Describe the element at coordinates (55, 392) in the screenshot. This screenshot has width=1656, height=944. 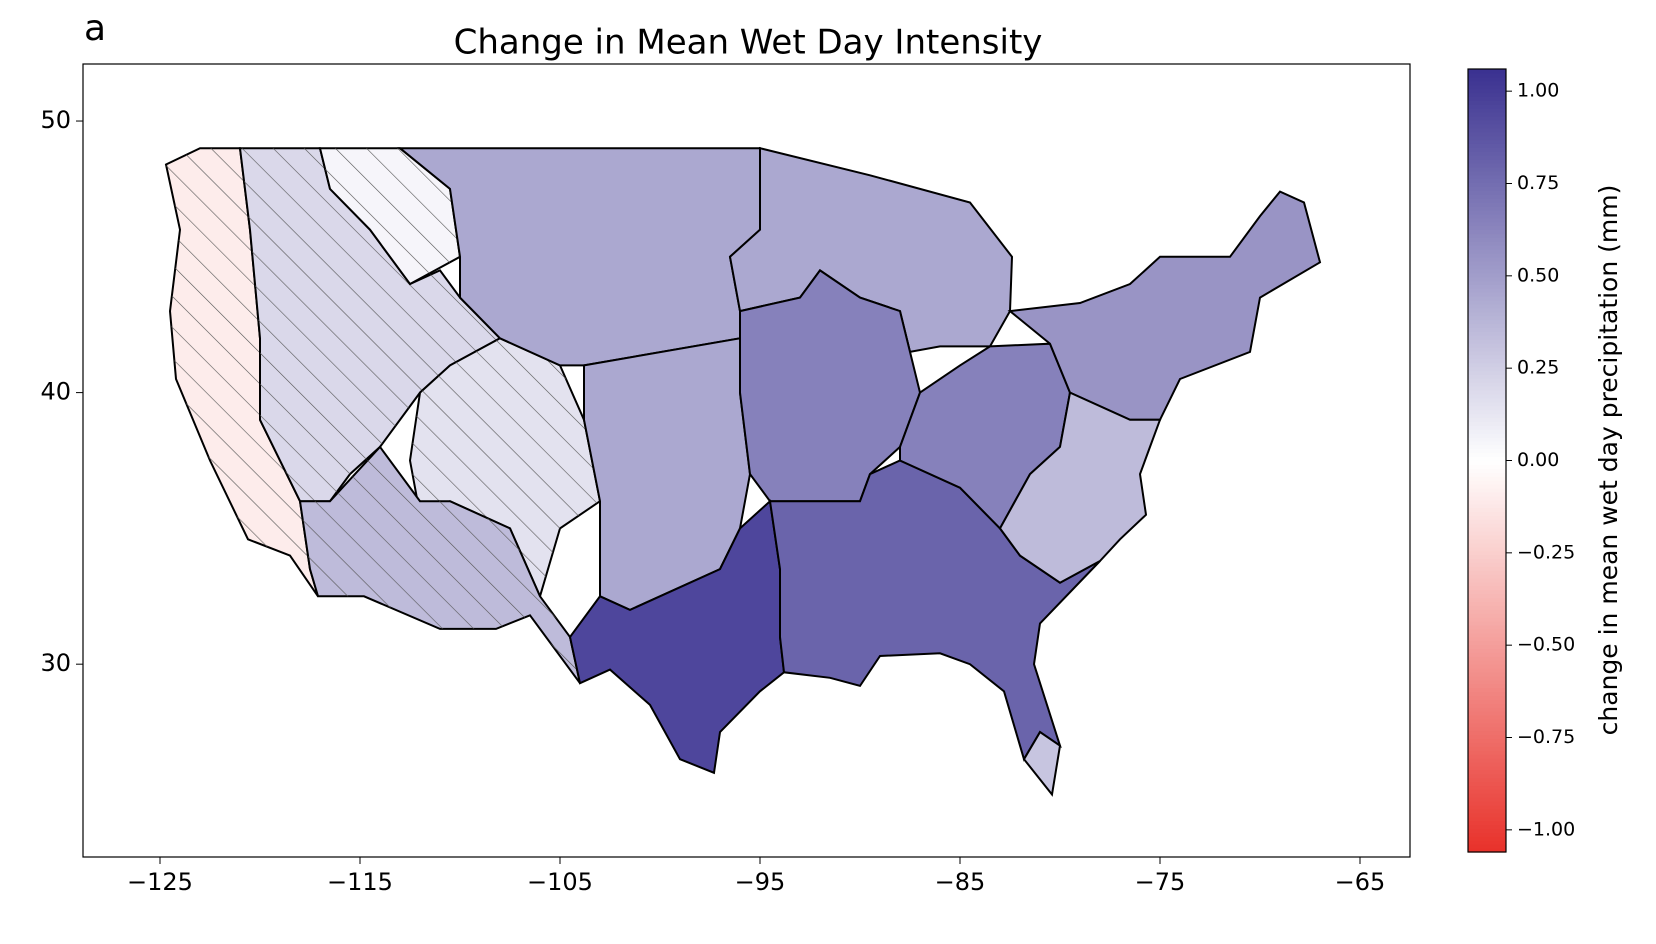
I see `y-tick-label: 40` at that location.